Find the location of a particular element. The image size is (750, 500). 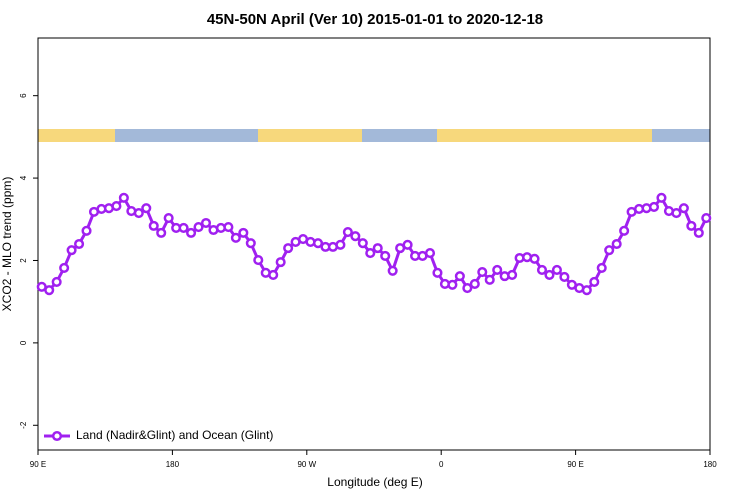

y-tick-label: 2 is located at coordinates (23, 260).